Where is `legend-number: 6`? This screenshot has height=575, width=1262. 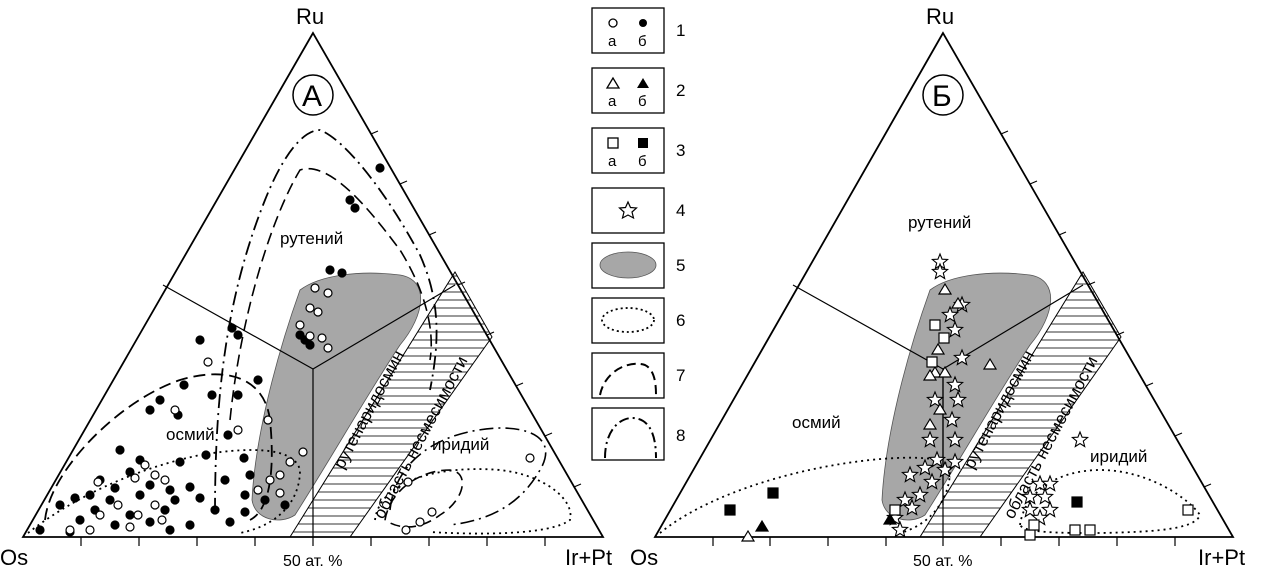
legend-number: 6 is located at coordinates (680, 320).